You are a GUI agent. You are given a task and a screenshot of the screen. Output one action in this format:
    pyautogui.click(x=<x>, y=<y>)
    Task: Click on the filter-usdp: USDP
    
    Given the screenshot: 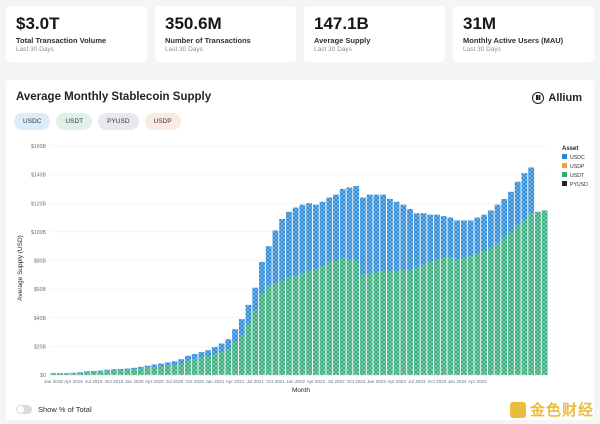 What is the action you would take?
    pyautogui.click(x=162, y=121)
    